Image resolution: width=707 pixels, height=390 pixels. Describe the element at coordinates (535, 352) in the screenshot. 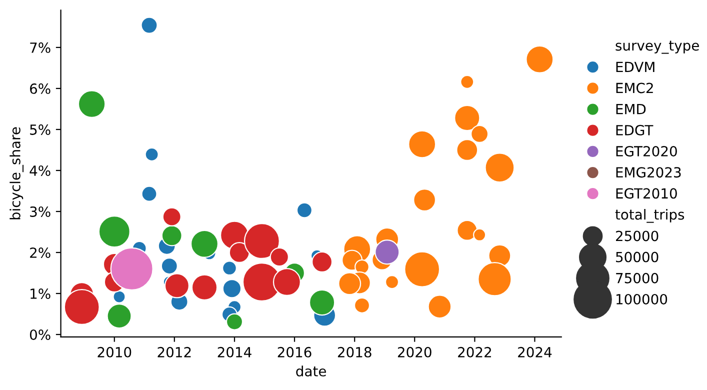

I see `x-tick-label: 2024` at that location.